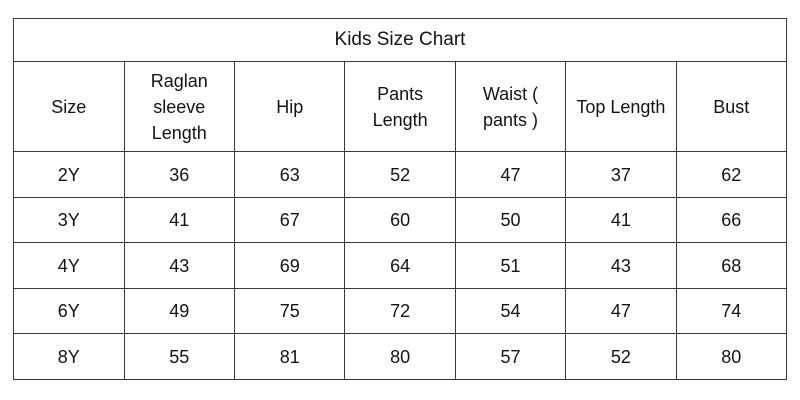  I want to click on cell-pants-length: 80, so click(400, 356).